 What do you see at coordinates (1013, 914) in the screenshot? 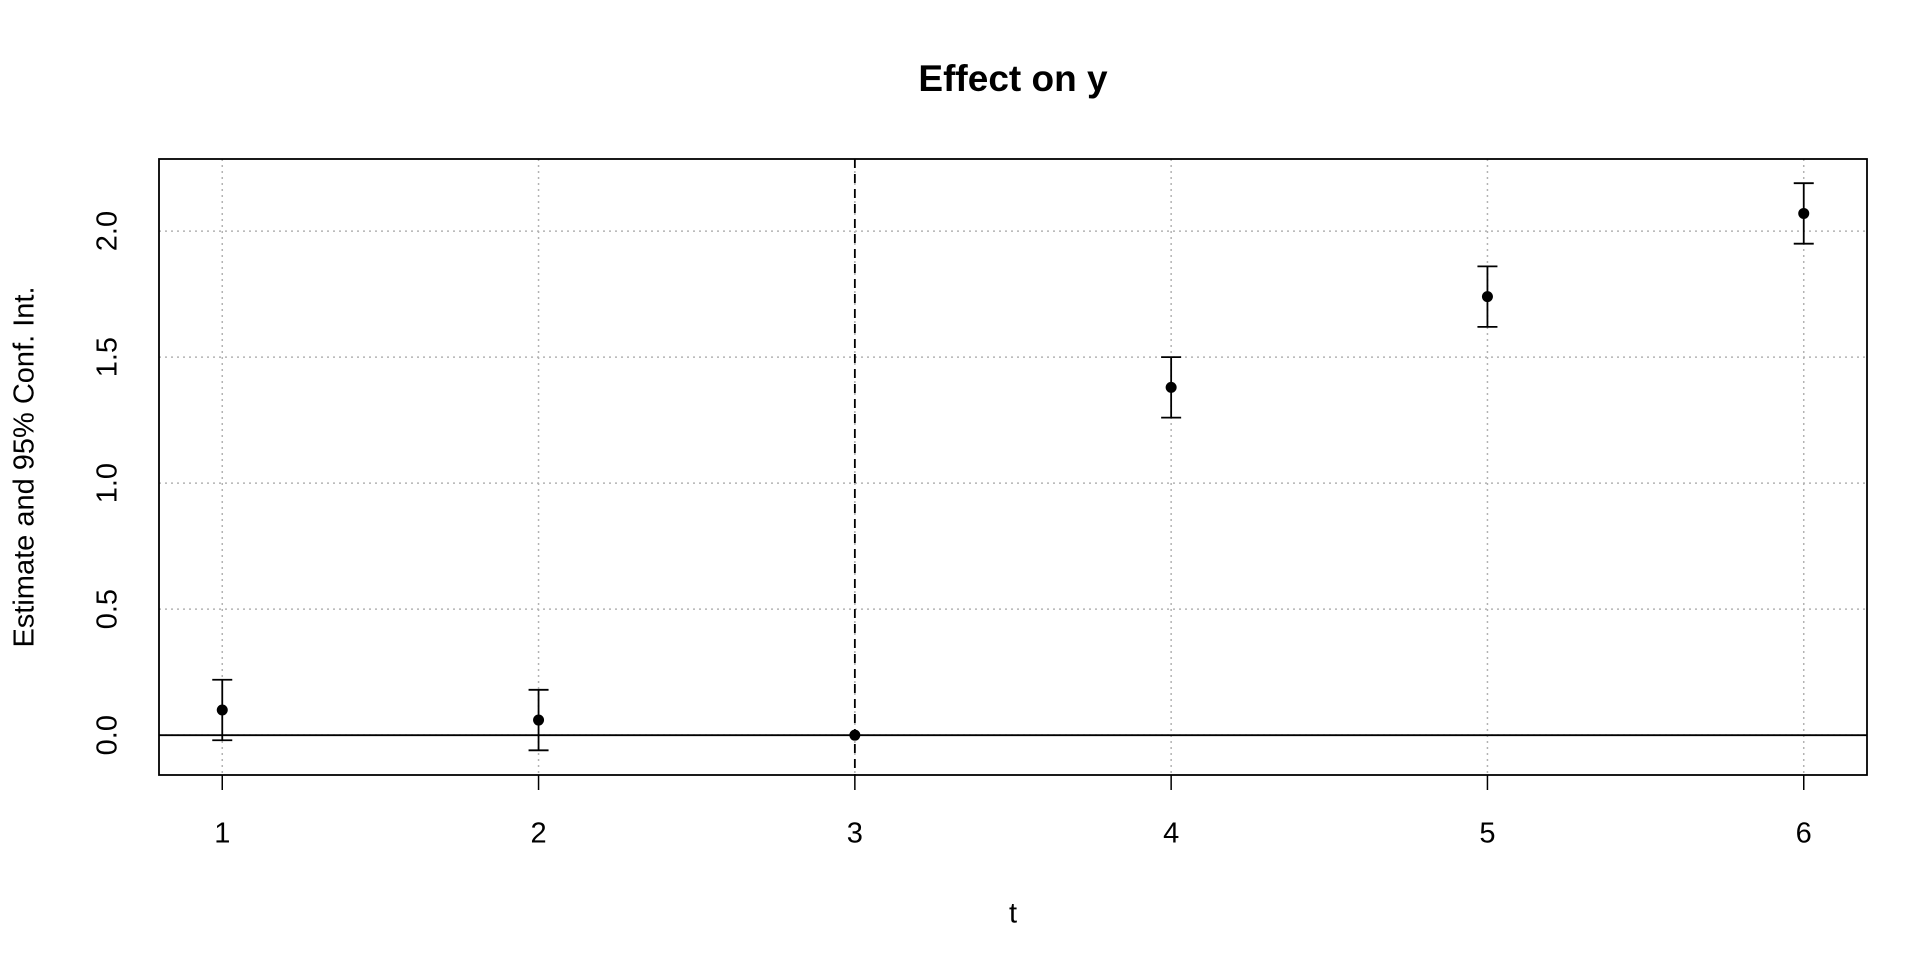
I see `x-axis-label: t` at bounding box center [1013, 914].